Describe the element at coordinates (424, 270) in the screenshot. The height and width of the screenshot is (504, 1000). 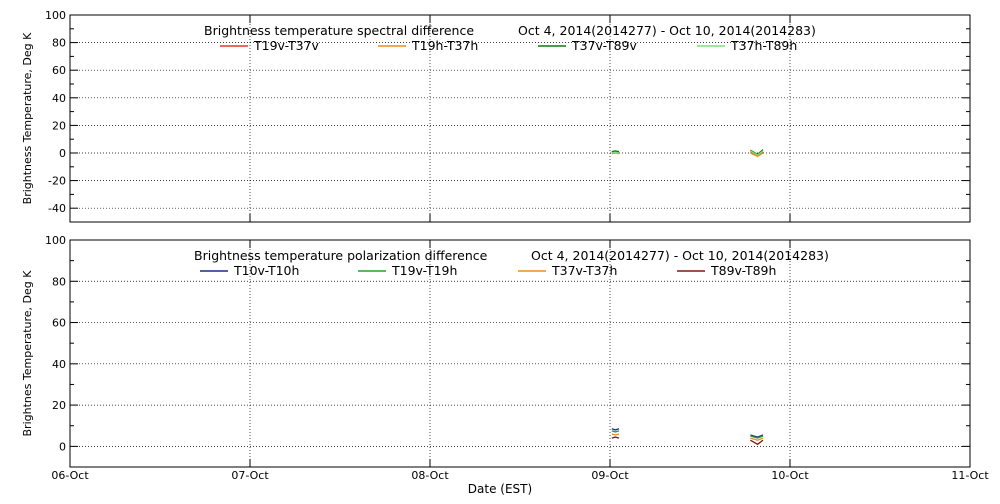
I see `legend-label: T19v-T19h` at that location.